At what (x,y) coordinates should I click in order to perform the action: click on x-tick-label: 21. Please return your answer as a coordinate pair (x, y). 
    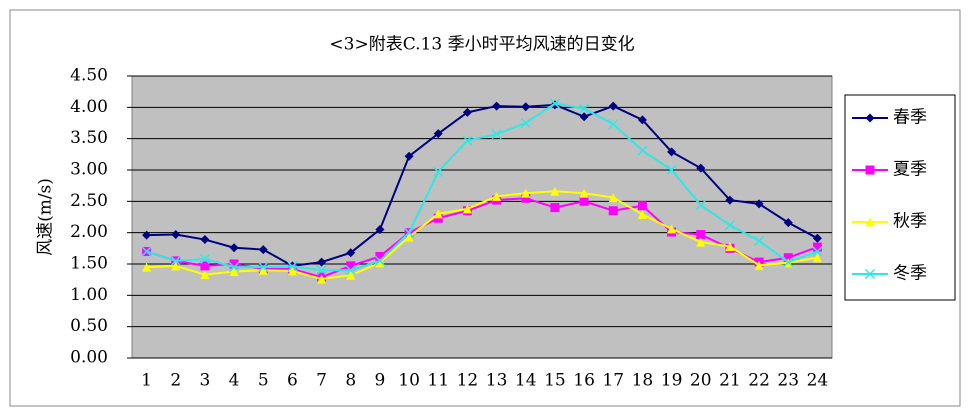
    Looking at the image, I should click on (730, 381).